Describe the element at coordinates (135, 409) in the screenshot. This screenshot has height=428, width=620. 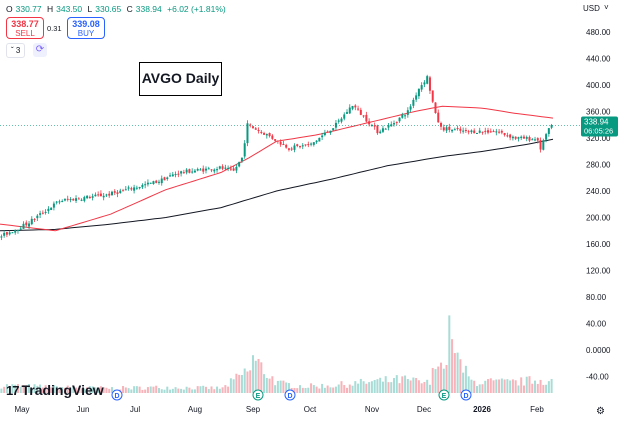
I see `x-tick-label: Jul` at that location.